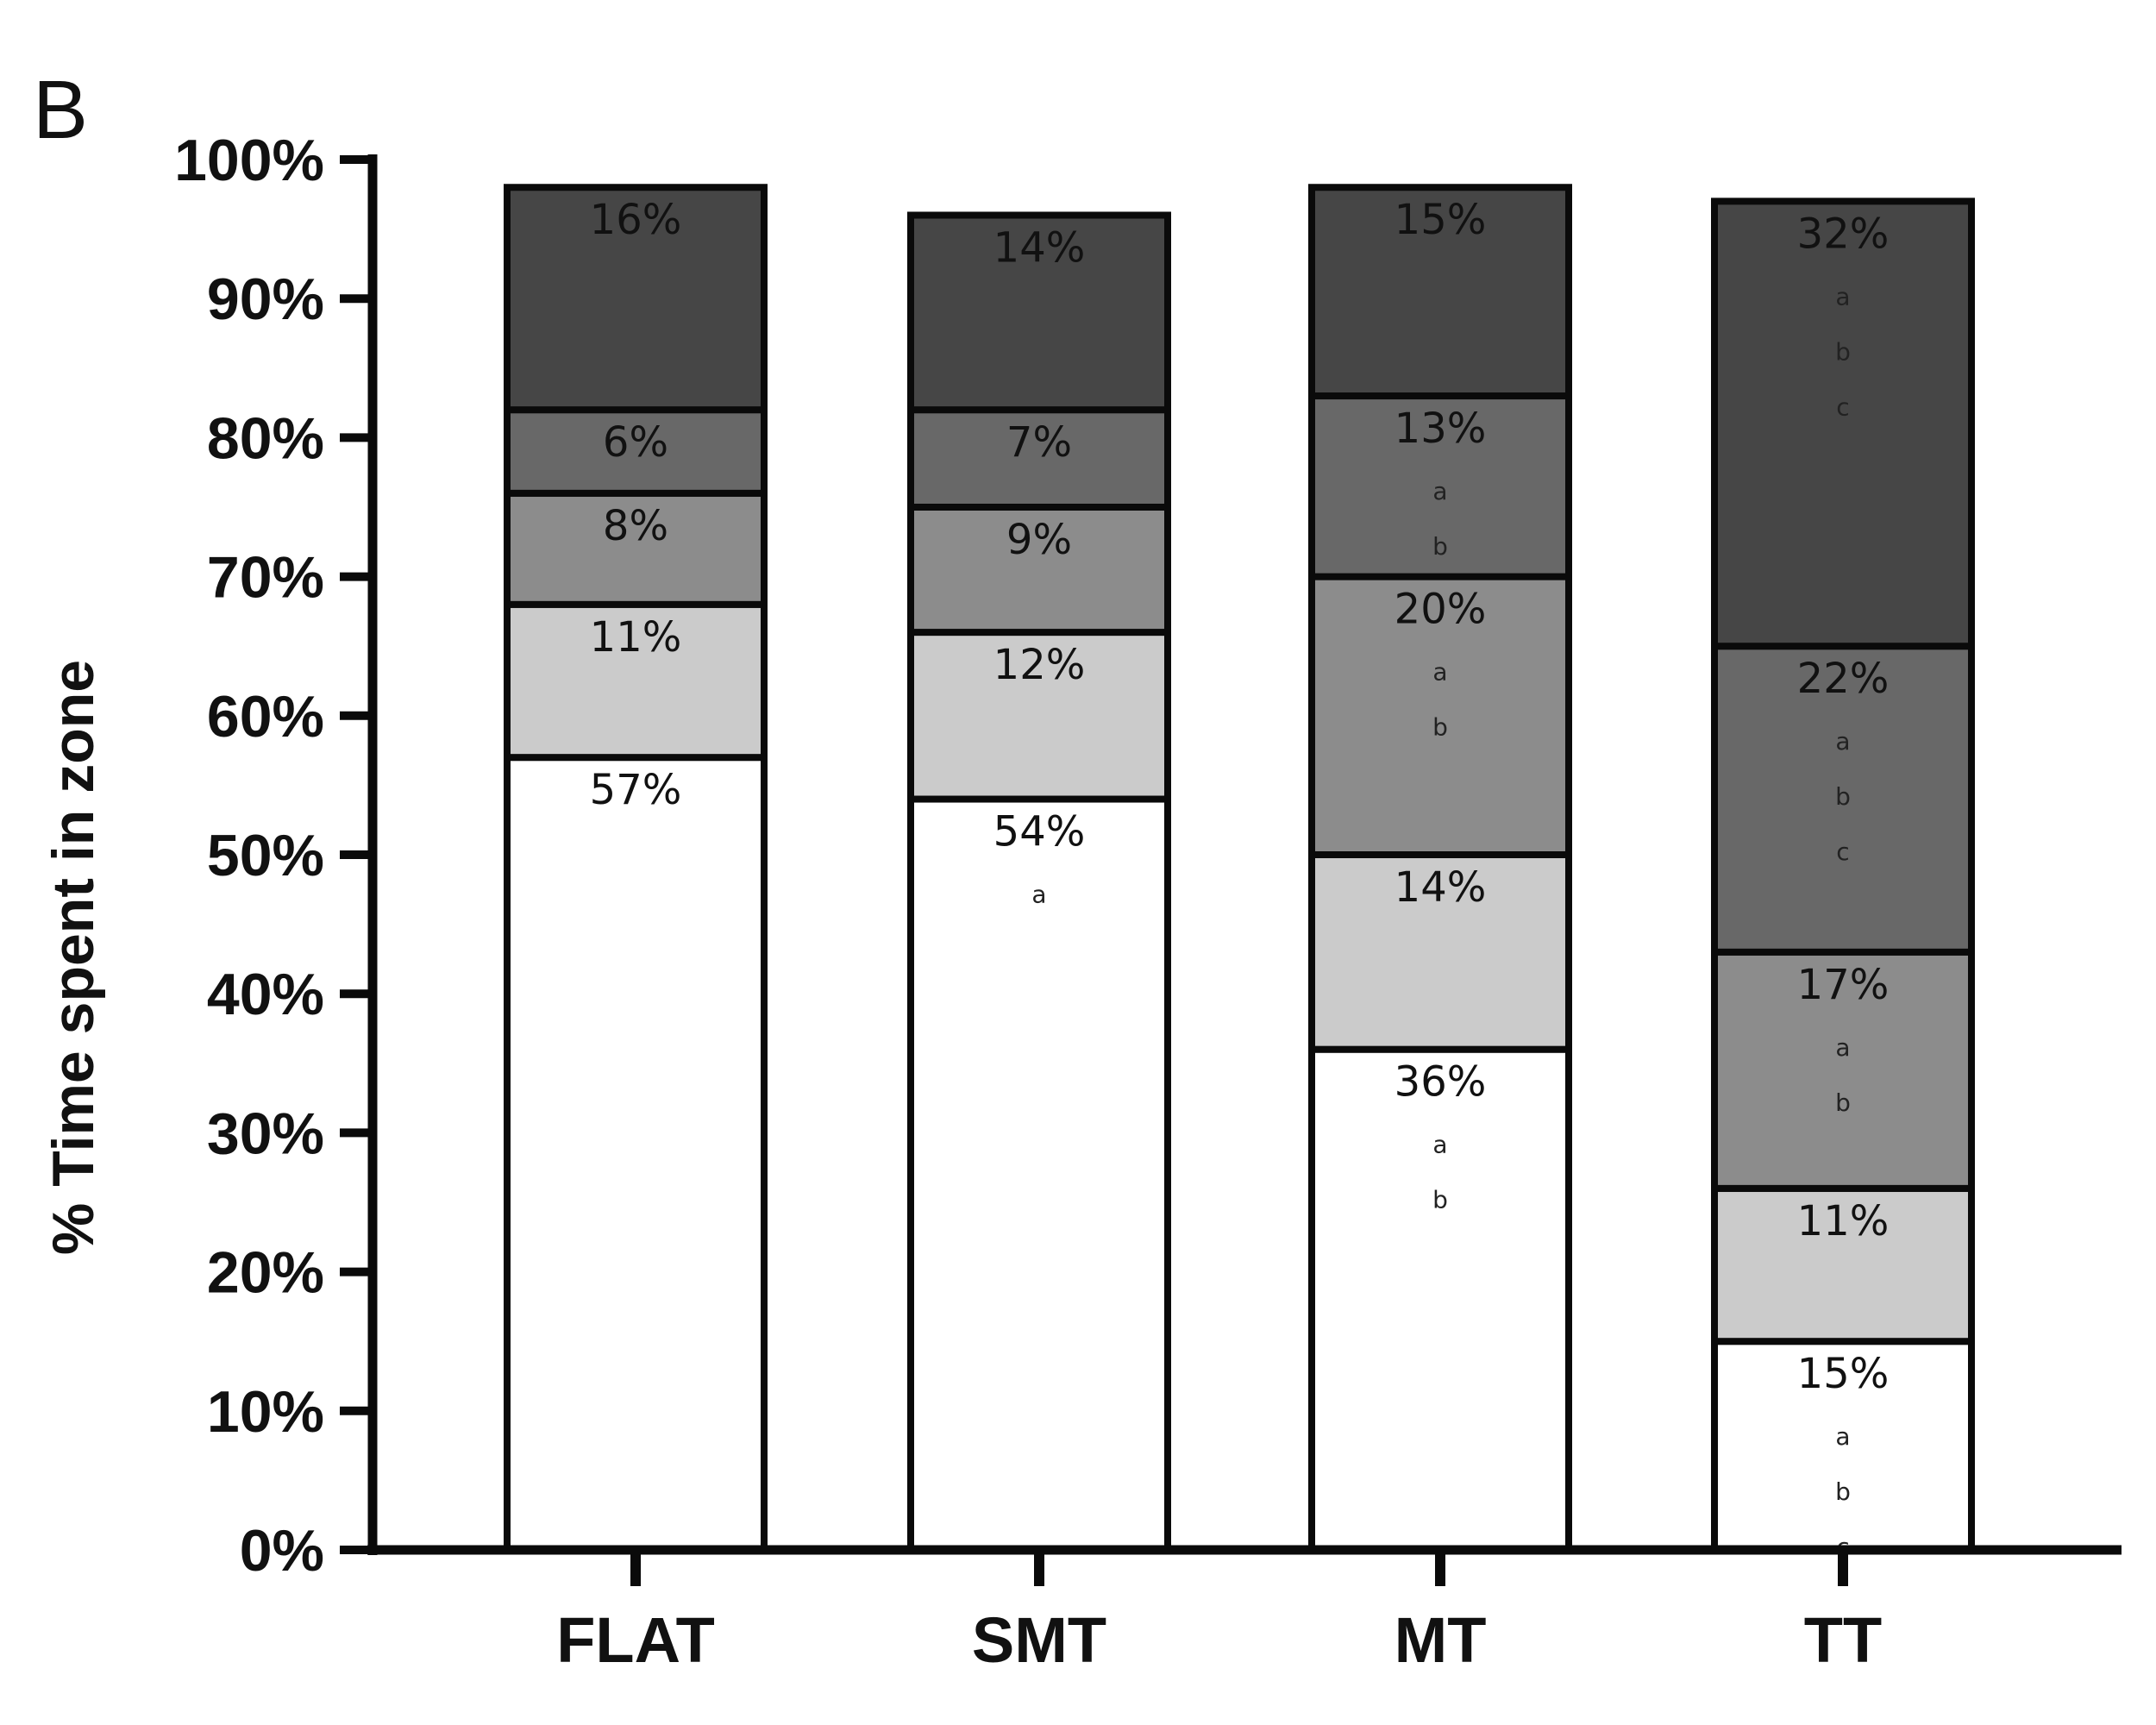 This screenshot has width=2156, height=1725. Describe the element at coordinates (1039, 248) in the screenshot. I see `data-label-smt-5: 14%` at that location.